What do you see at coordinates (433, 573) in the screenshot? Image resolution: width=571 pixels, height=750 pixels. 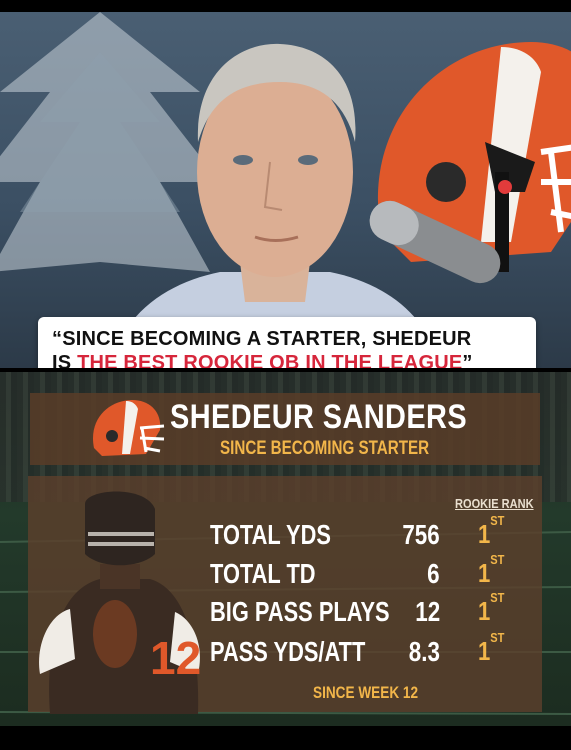 I see `stat-value: 6` at bounding box center [433, 573].